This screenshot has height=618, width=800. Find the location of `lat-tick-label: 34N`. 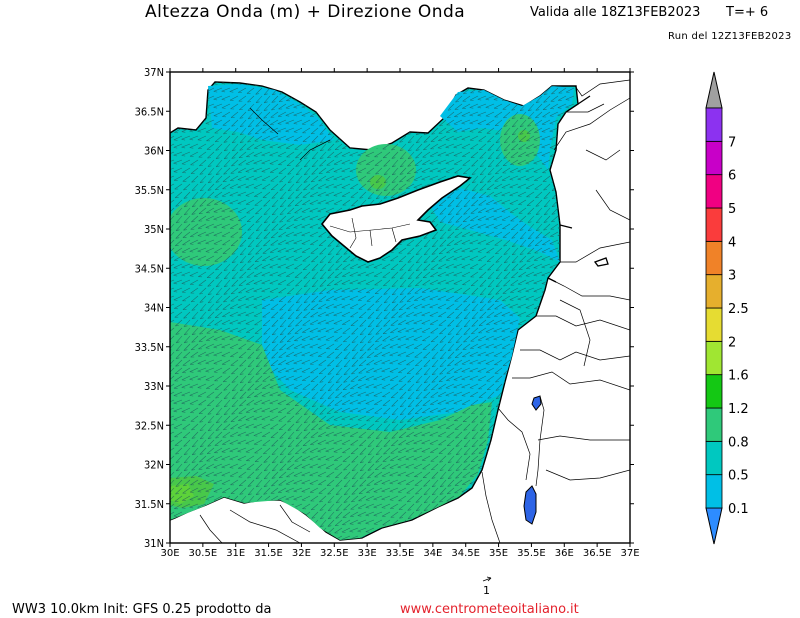

lat-tick-label: 34N is located at coordinates (154, 308).